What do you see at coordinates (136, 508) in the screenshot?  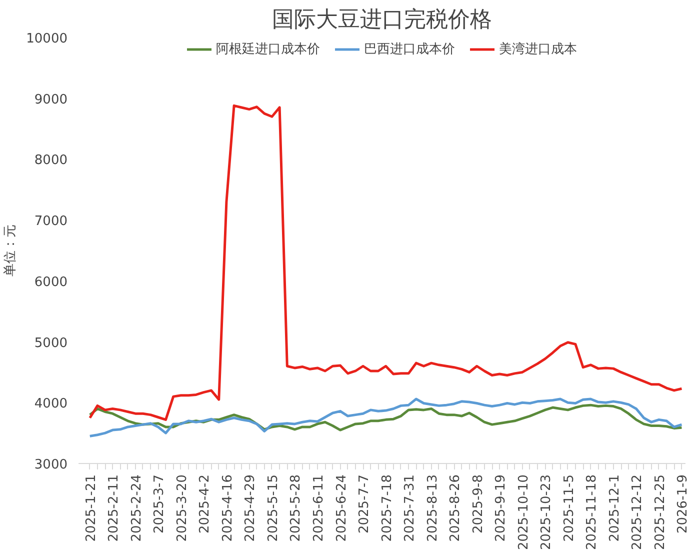 I see `x-tick-label: 2025-2-24` at bounding box center [136, 508].